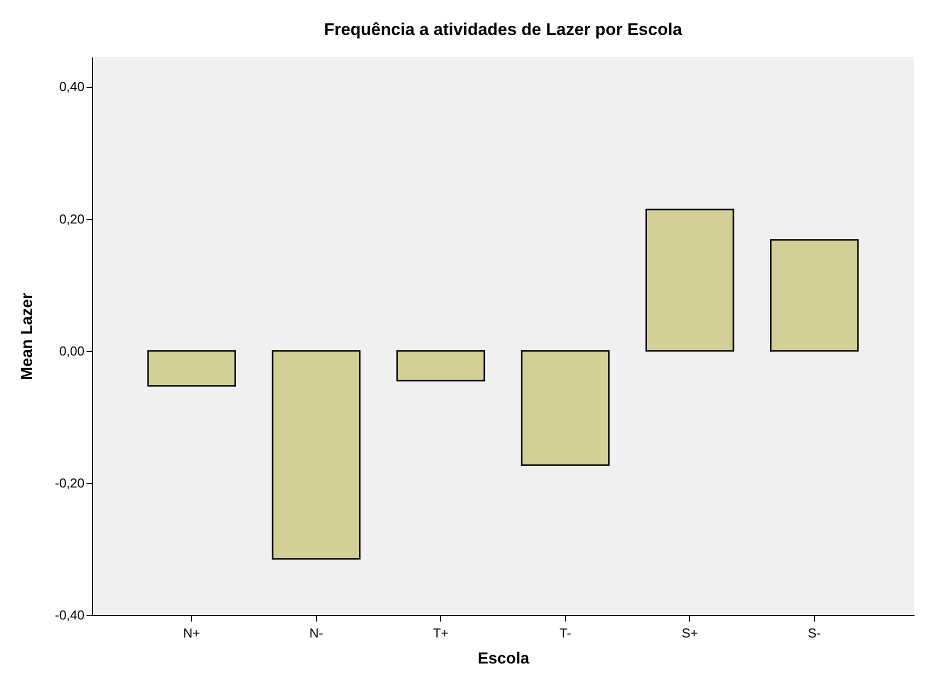  What do you see at coordinates (71, 350) in the screenshot?
I see `y-tick-label: 0,00` at bounding box center [71, 350].